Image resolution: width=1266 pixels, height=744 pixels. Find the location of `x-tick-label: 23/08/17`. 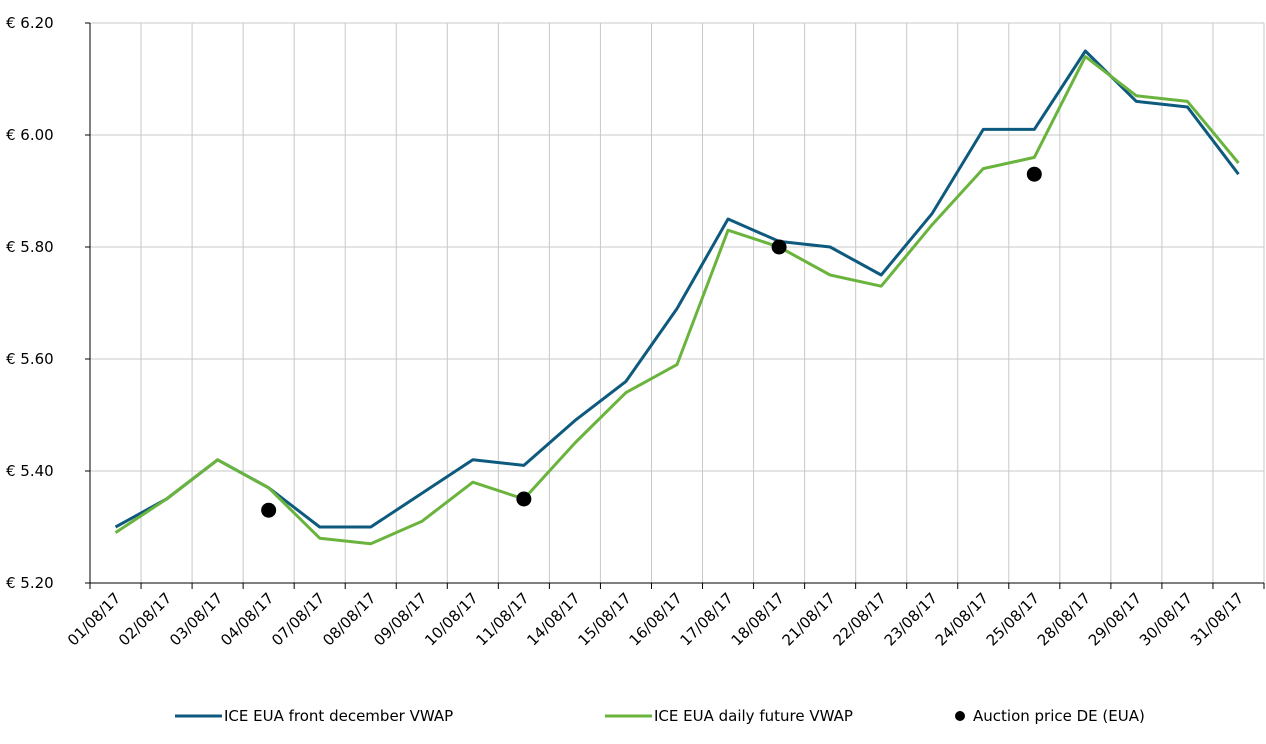

x-tick-label: 23/08/17 is located at coordinates (911, 619).